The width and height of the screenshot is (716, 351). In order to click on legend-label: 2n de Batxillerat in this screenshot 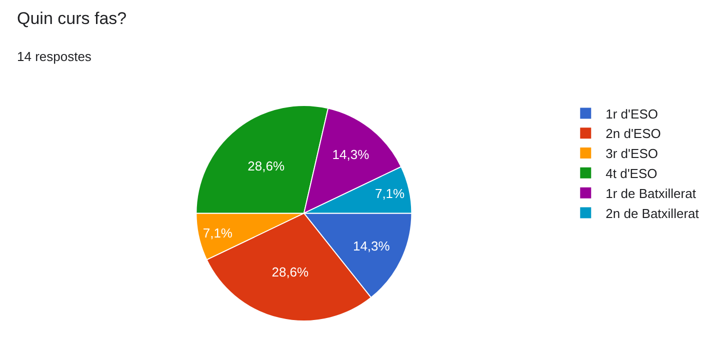, I will do `click(653, 213)`.